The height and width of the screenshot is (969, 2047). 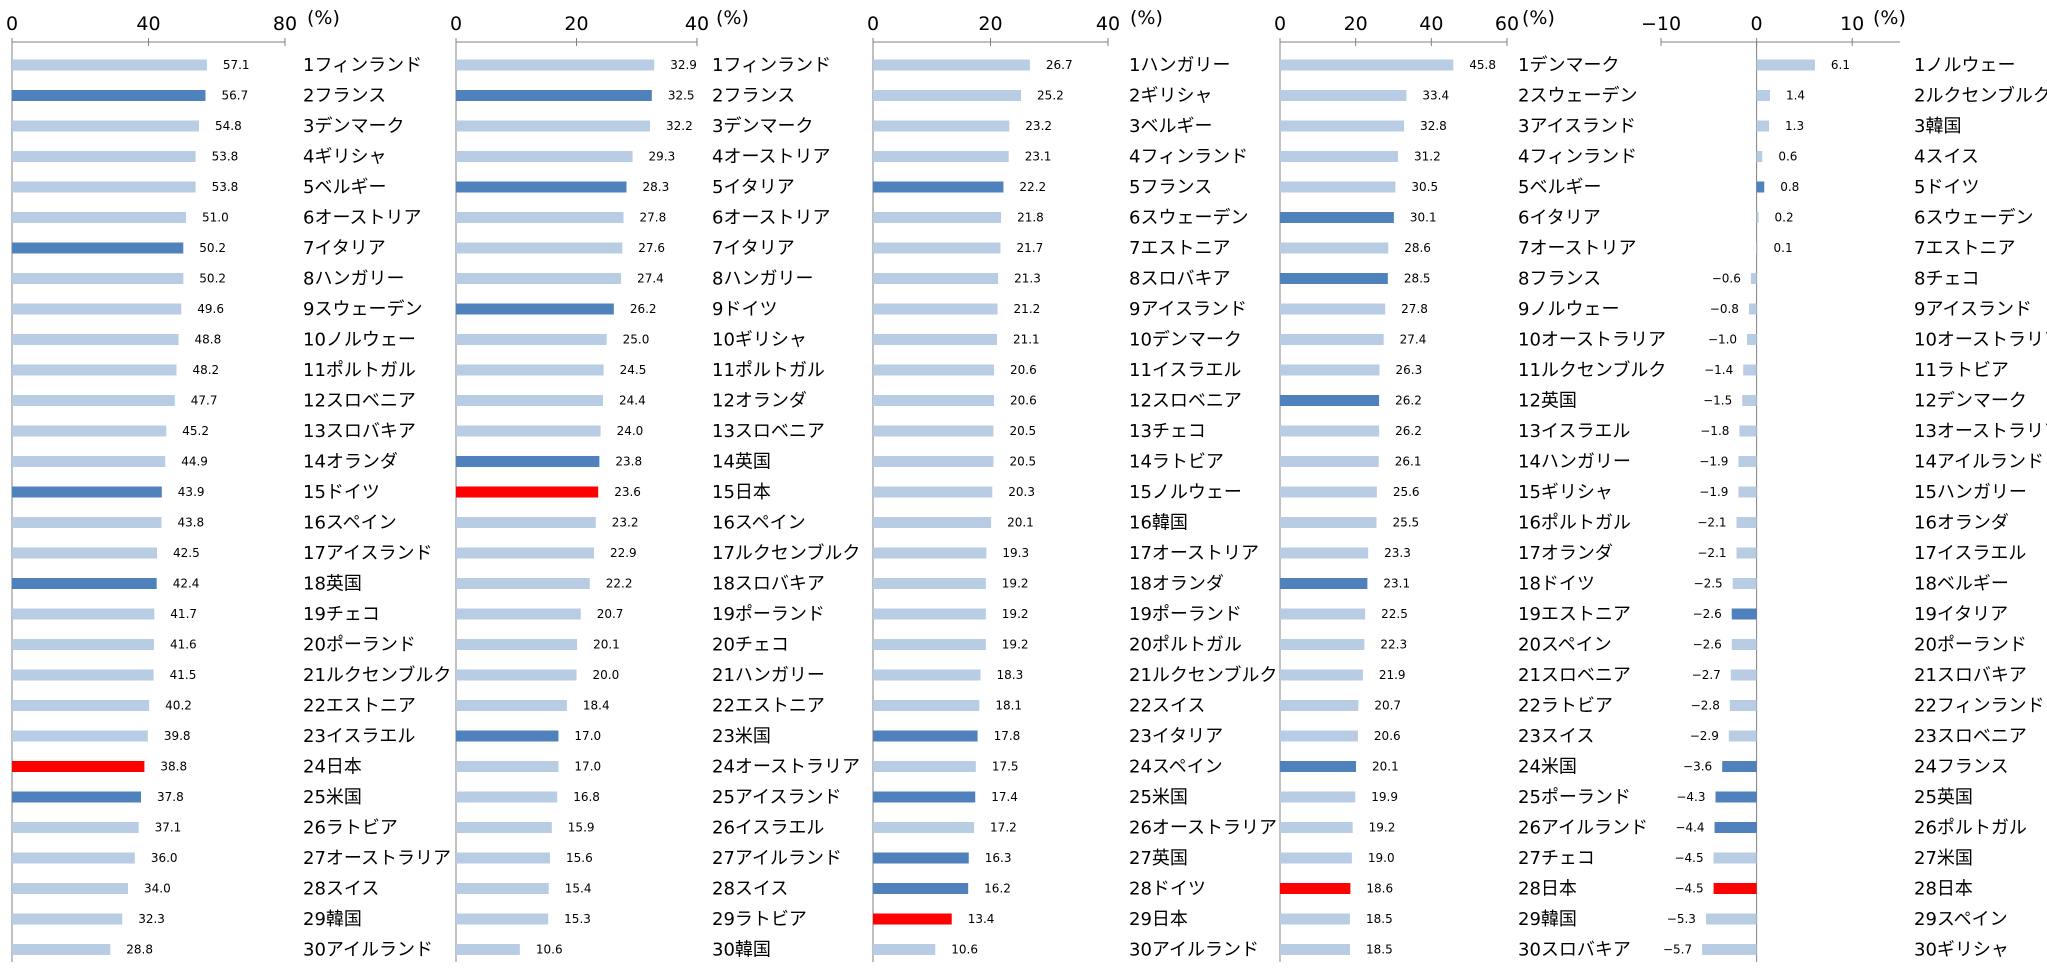 What do you see at coordinates (1688, 858) in the screenshot?
I see `data-label: −4.5` at bounding box center [1688, 858].